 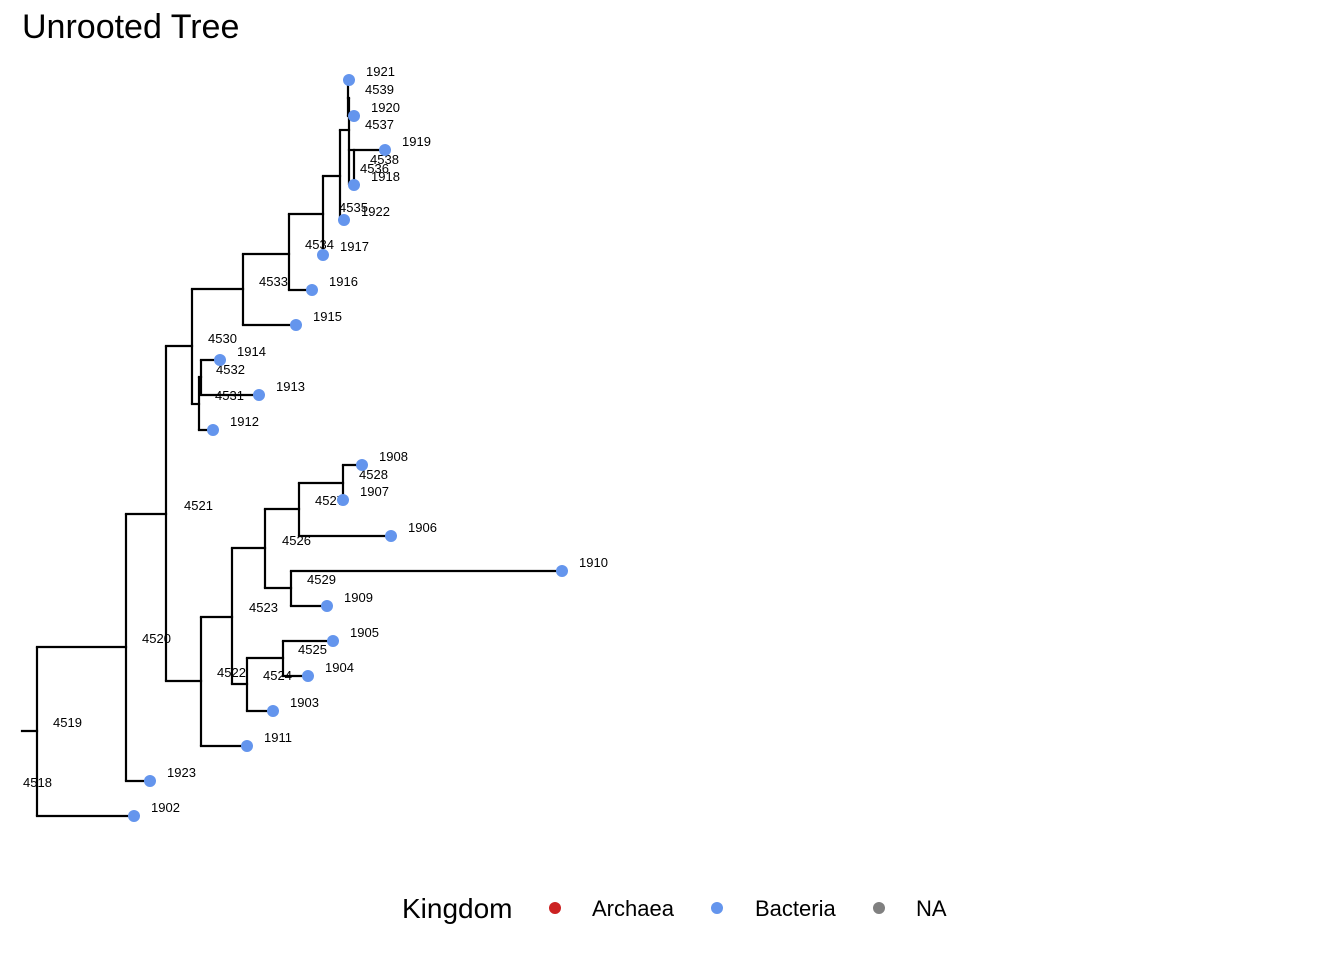 What do you see at coordinates (795, 908) in the screenshot?
I see `legend-label-bacteria: Bacteria` at bounding box center [795, 908].